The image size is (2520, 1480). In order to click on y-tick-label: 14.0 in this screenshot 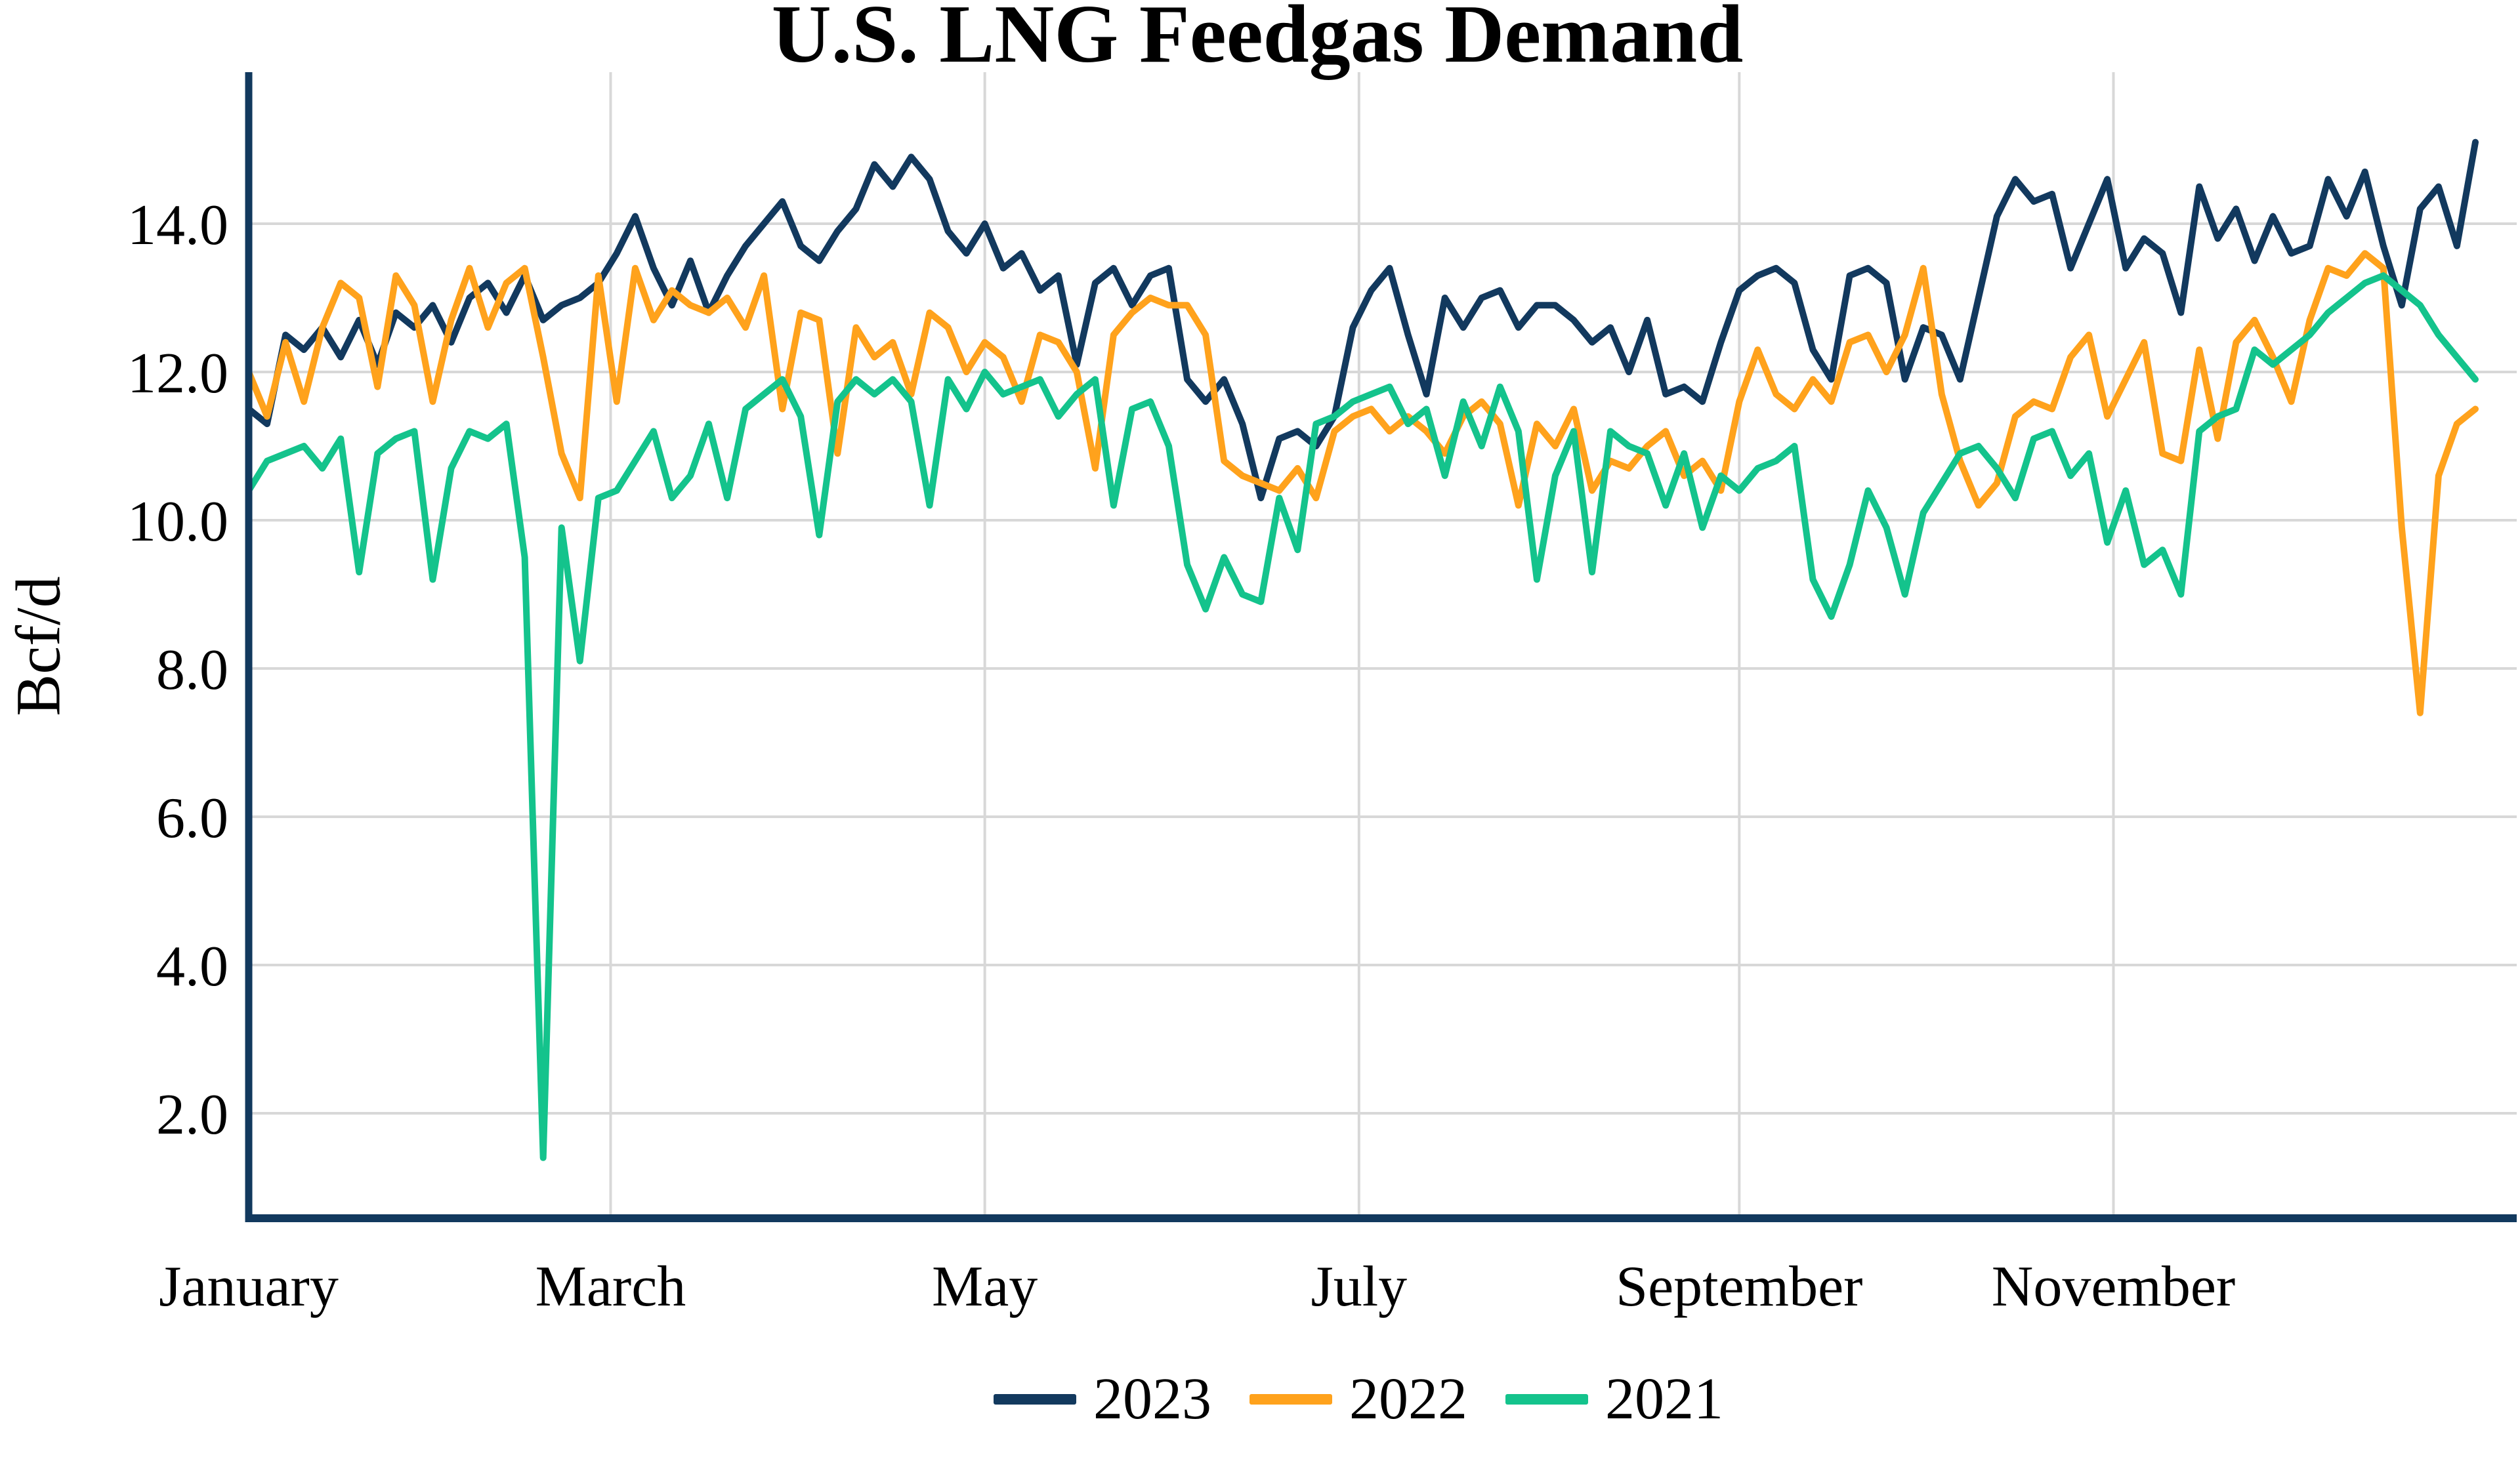, I will do `click(177, 225)`.